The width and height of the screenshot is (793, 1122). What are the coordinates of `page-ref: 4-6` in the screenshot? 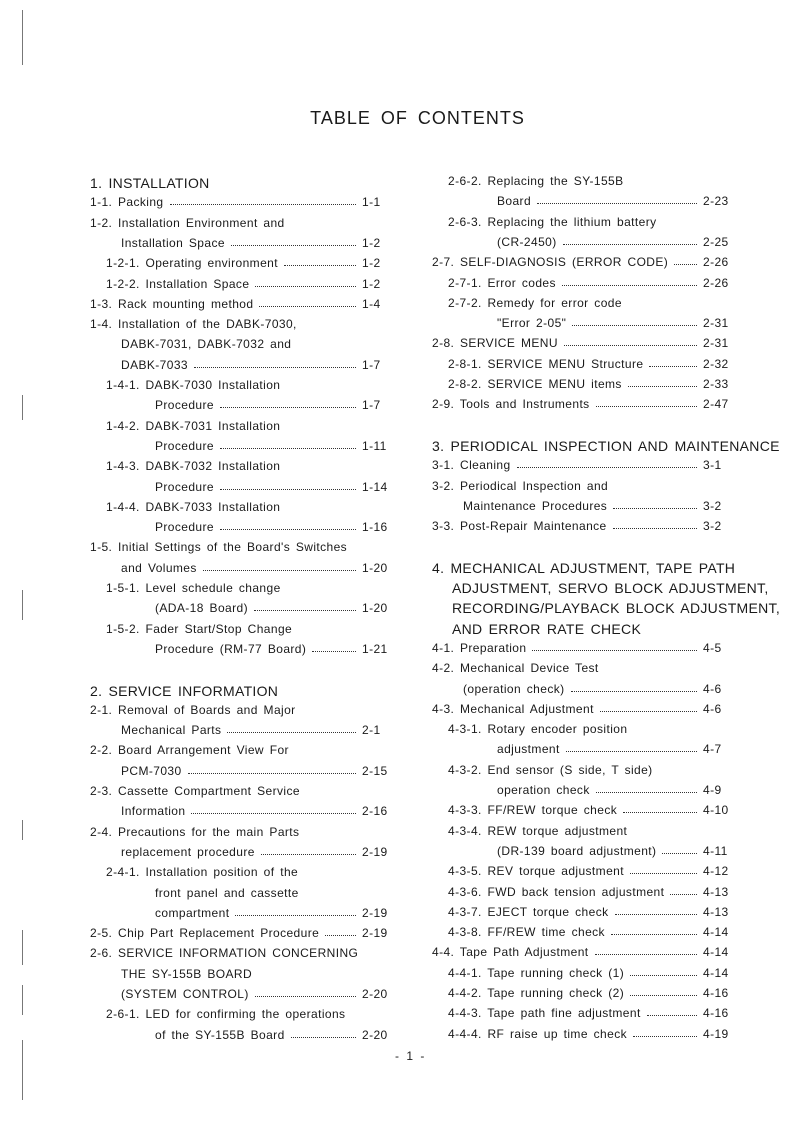 It's located at (712, 708).